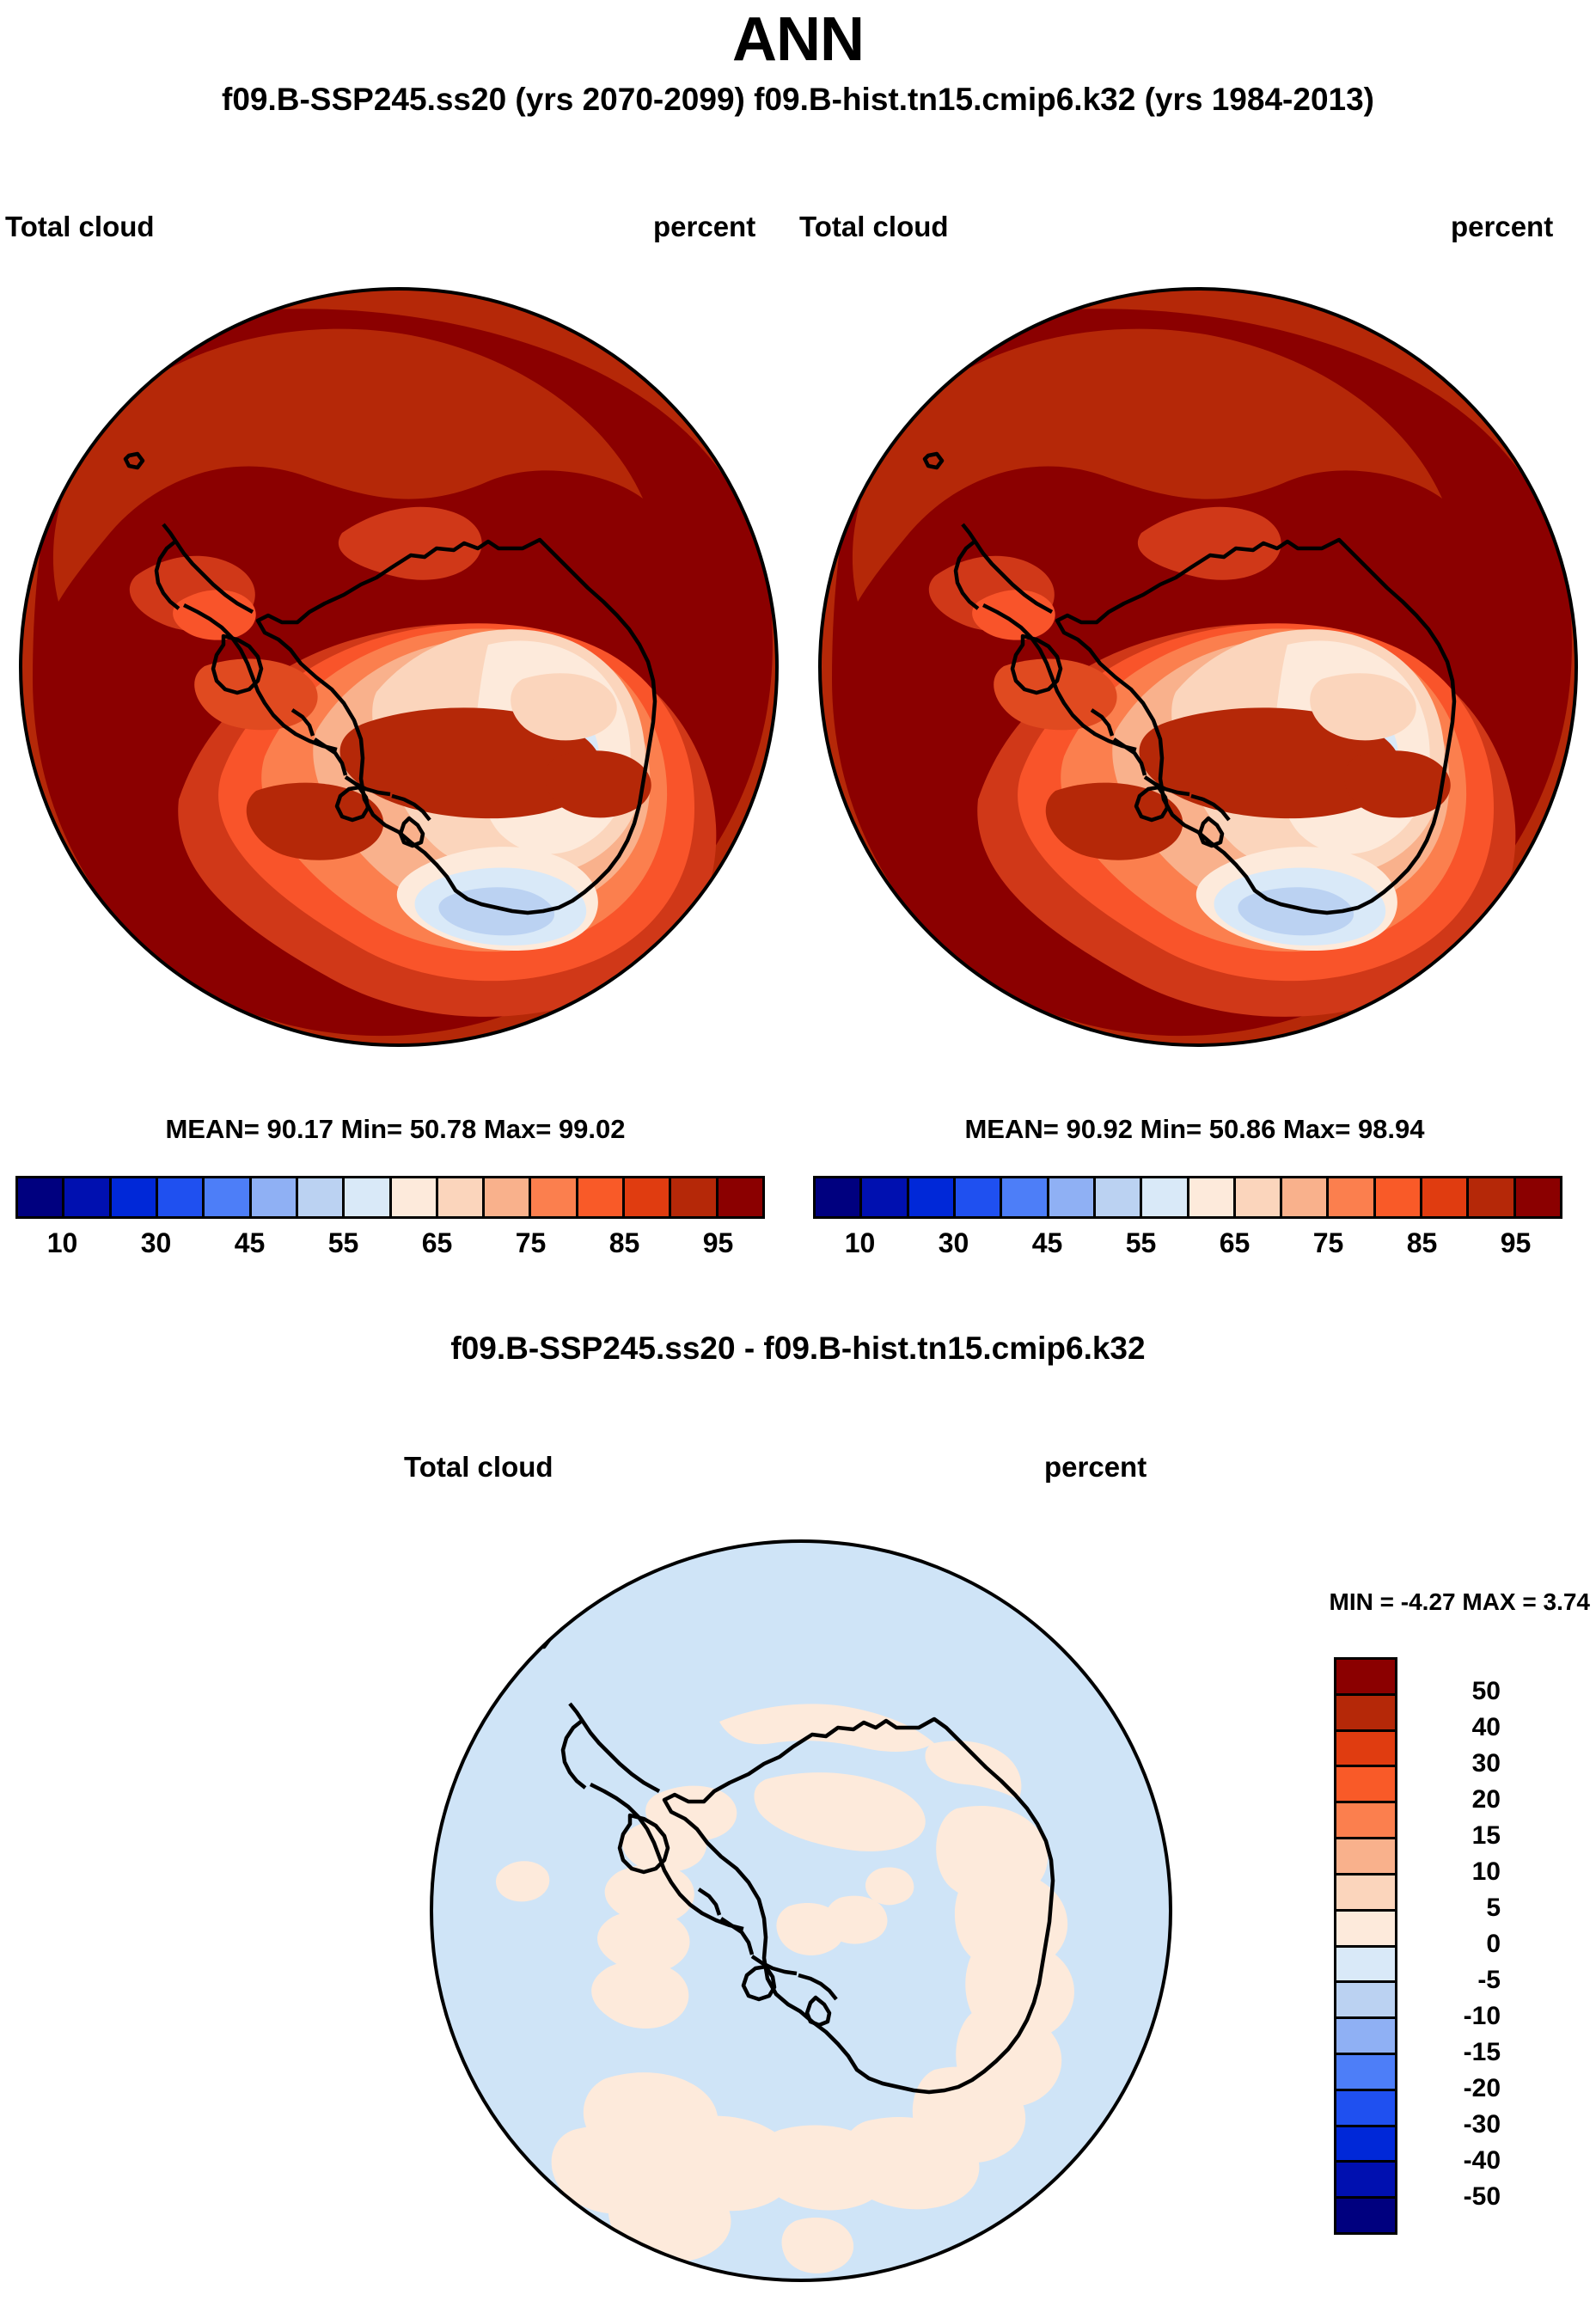 This screenshot has width=1596, height=2313. Describe the element at coordinates (1482, 2088) in the screenshot. I see `diff-colorbar-tick-label: -20` at that location.